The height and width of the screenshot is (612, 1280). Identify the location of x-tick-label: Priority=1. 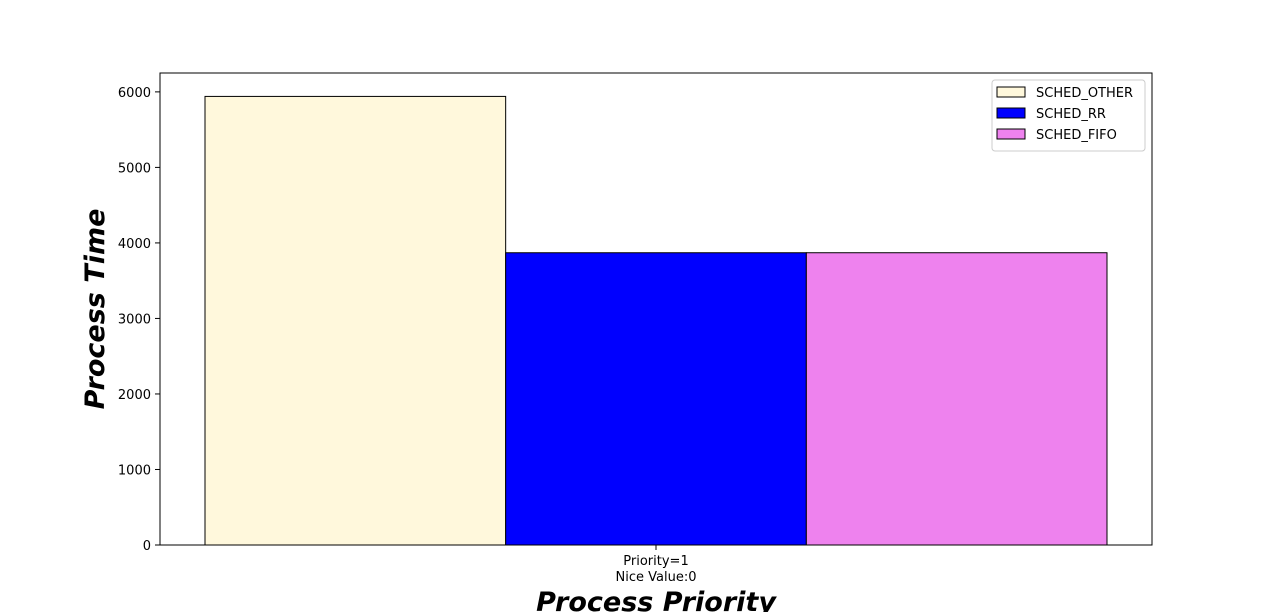
(655, 561).